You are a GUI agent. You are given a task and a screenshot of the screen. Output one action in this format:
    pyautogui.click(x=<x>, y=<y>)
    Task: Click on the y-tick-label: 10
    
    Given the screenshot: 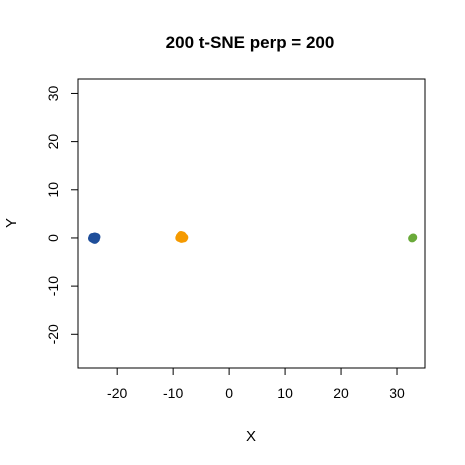 What is the action you would take?
    pyautogui.click(x=53, y=190)
    